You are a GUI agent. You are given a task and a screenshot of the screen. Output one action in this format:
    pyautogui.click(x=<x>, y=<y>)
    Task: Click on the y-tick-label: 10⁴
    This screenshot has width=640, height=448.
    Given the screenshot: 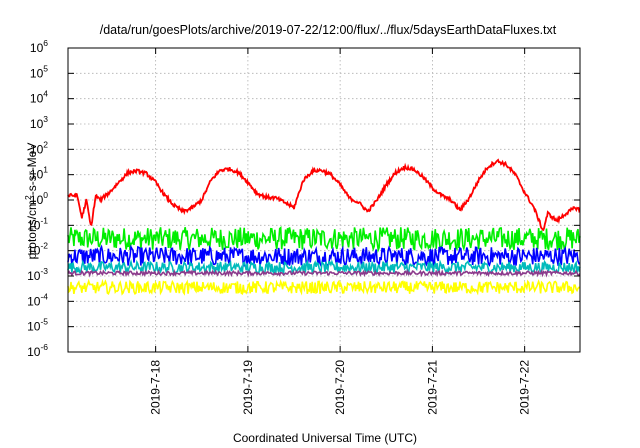 What is the action you would take?
    pyautogui.click(x=39, y=97)
    